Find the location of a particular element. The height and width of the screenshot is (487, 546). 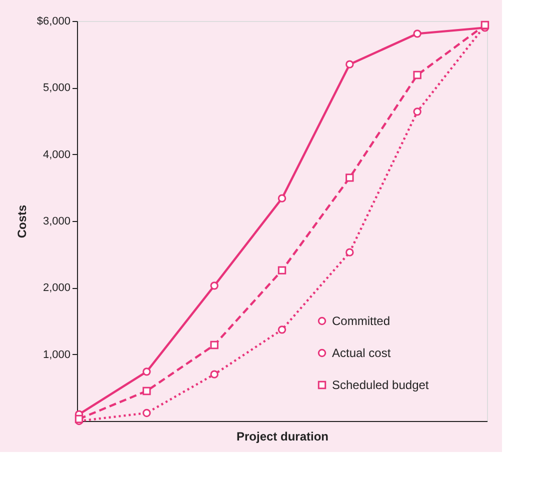

legend-label: Actual cost is located at coordinates (362, 353).